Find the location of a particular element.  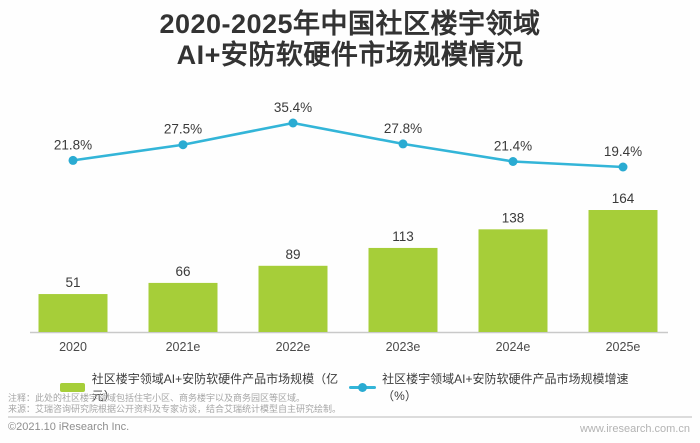

bar-value-2025e: 164 is located at coordinates (623, 198).